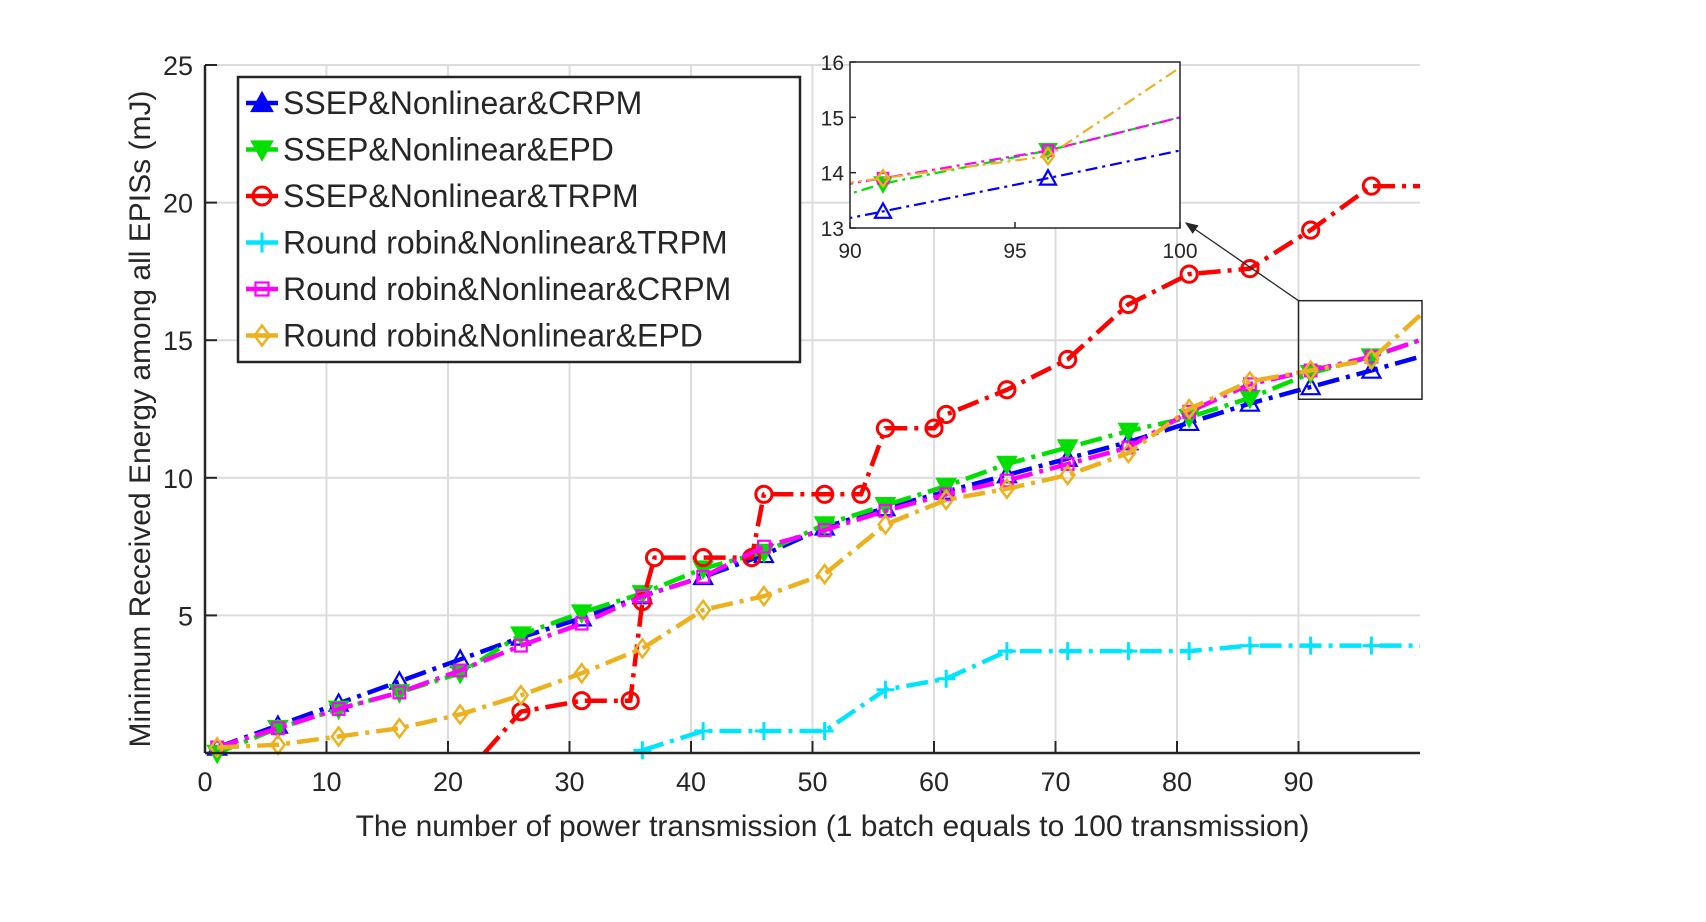 The width and height of the screenshot is (1706, 922). Describe the element at coordinates (326, 782) in the screenshot. I see `x-tick-label: 10` at that location.